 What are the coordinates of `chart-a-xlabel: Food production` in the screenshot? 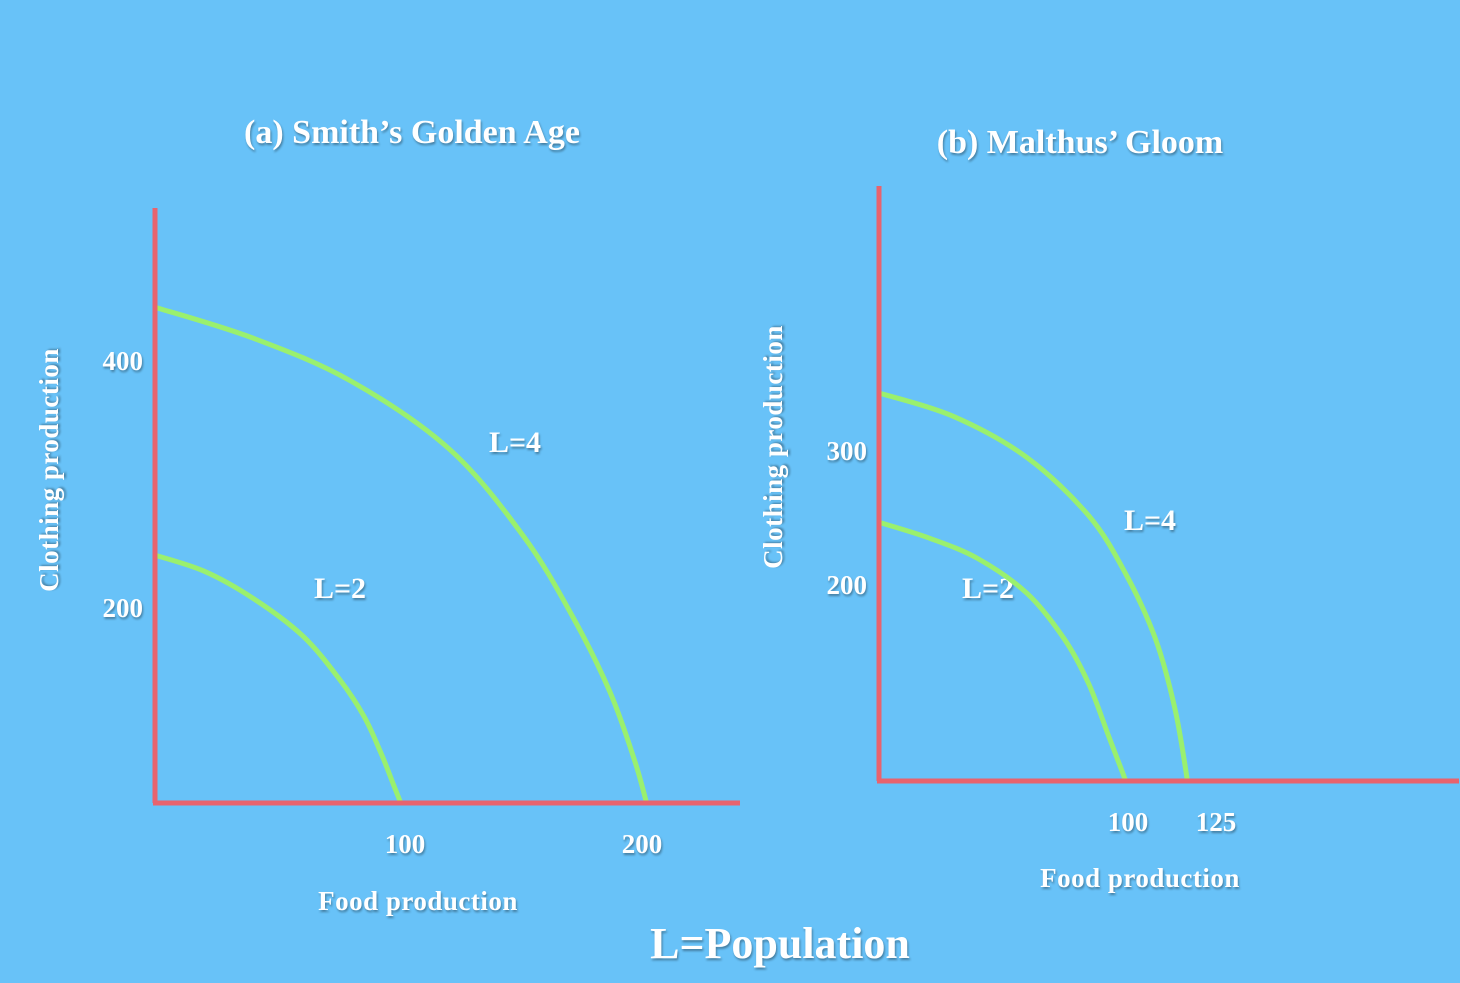 It's located at (418, 901).